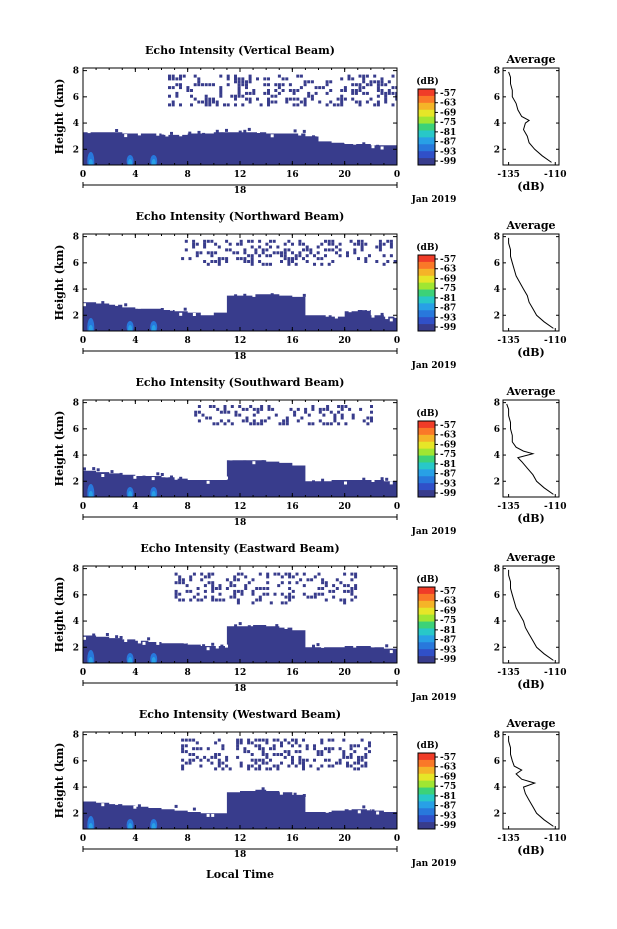 This screenshot has width=617, height=929. I want to click on avg-x-tick-label: -110, so click(555, 507).